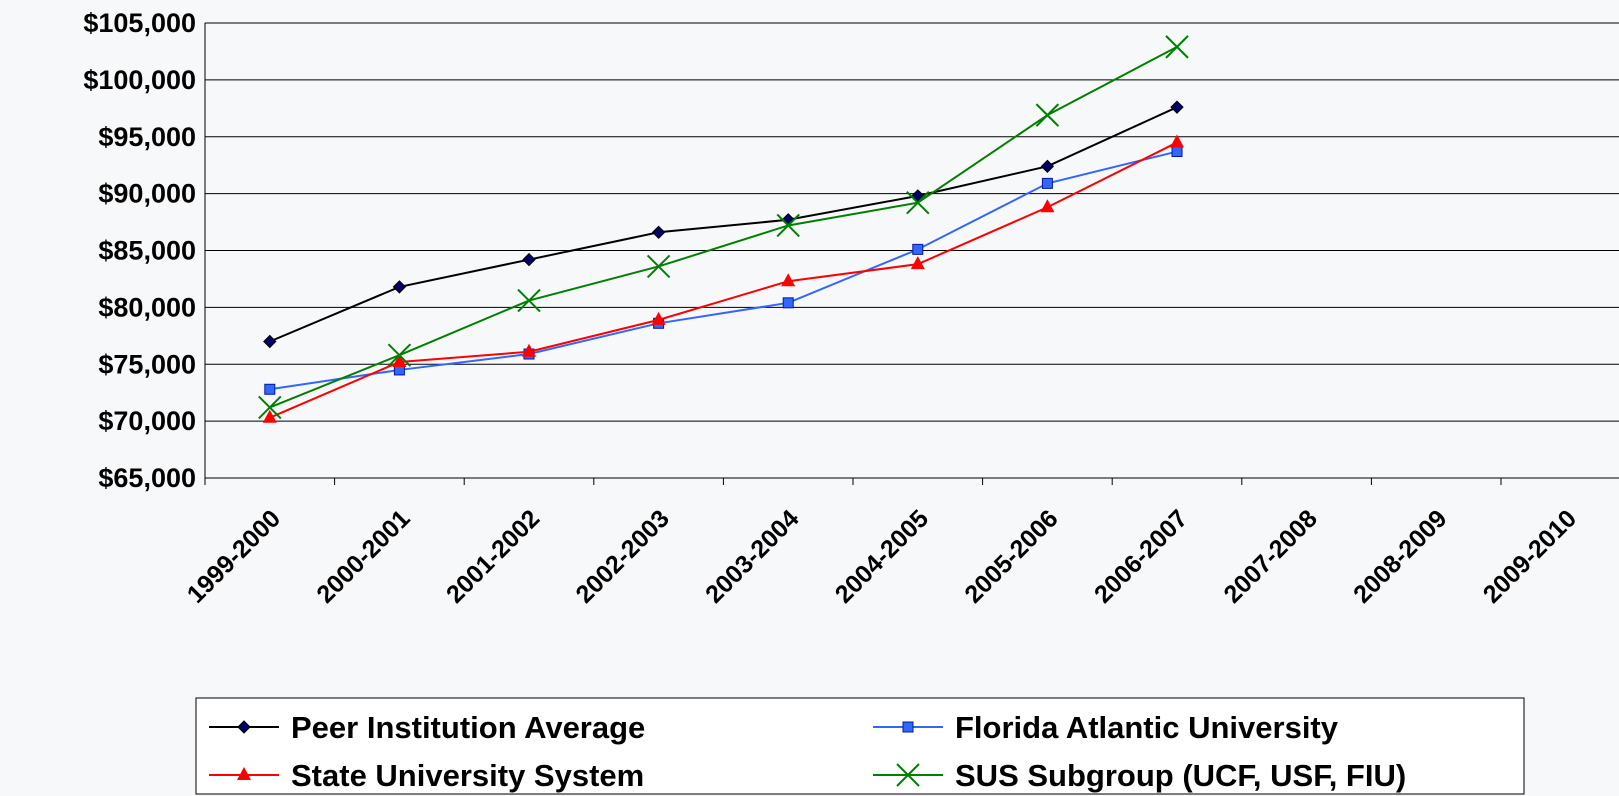  I want to click on y-tick-label: $100,000, so click(139, 80).